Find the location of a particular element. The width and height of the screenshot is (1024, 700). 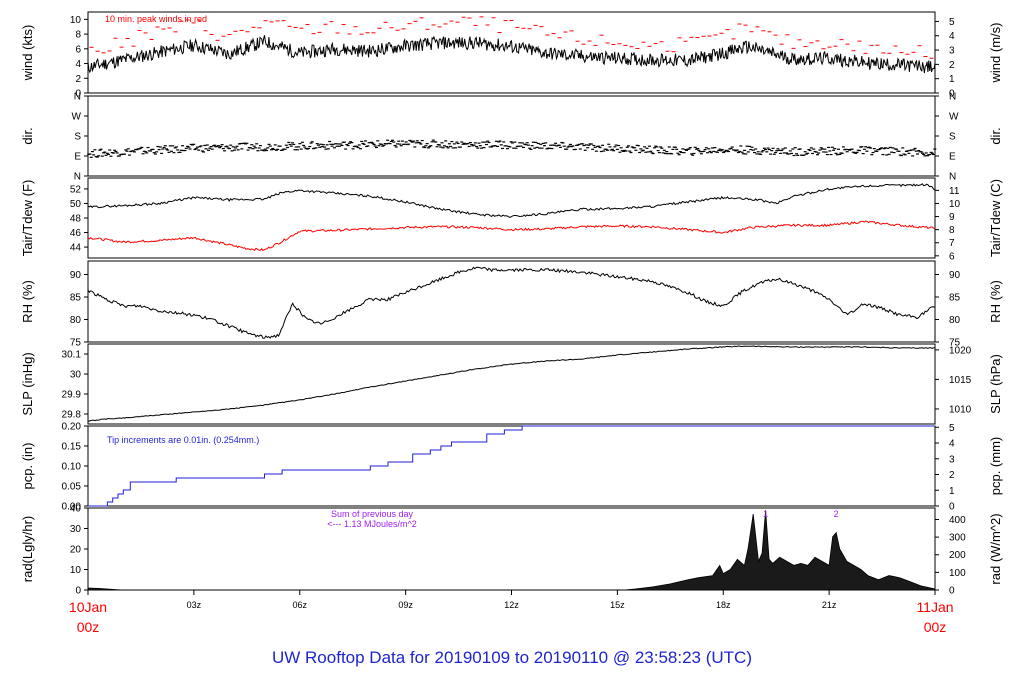

annotation-line-rad: <--- 1.13 MJoules/m^2 is located at coordinates (372, 524).